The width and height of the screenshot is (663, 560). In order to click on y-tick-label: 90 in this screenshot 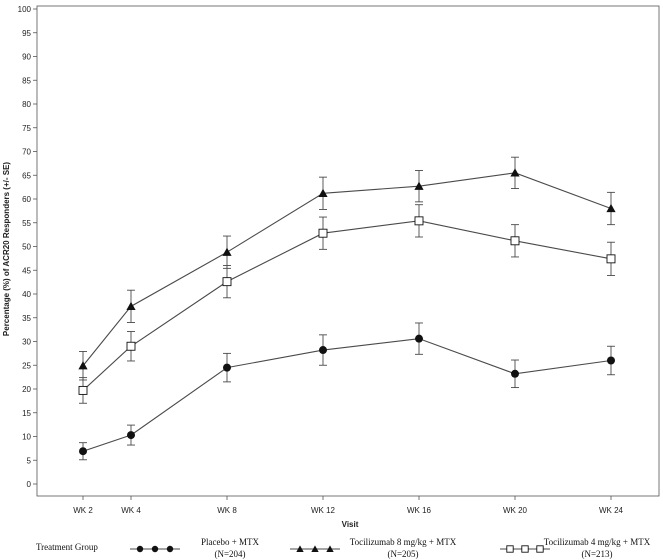, I will do `click(26, 57)`.